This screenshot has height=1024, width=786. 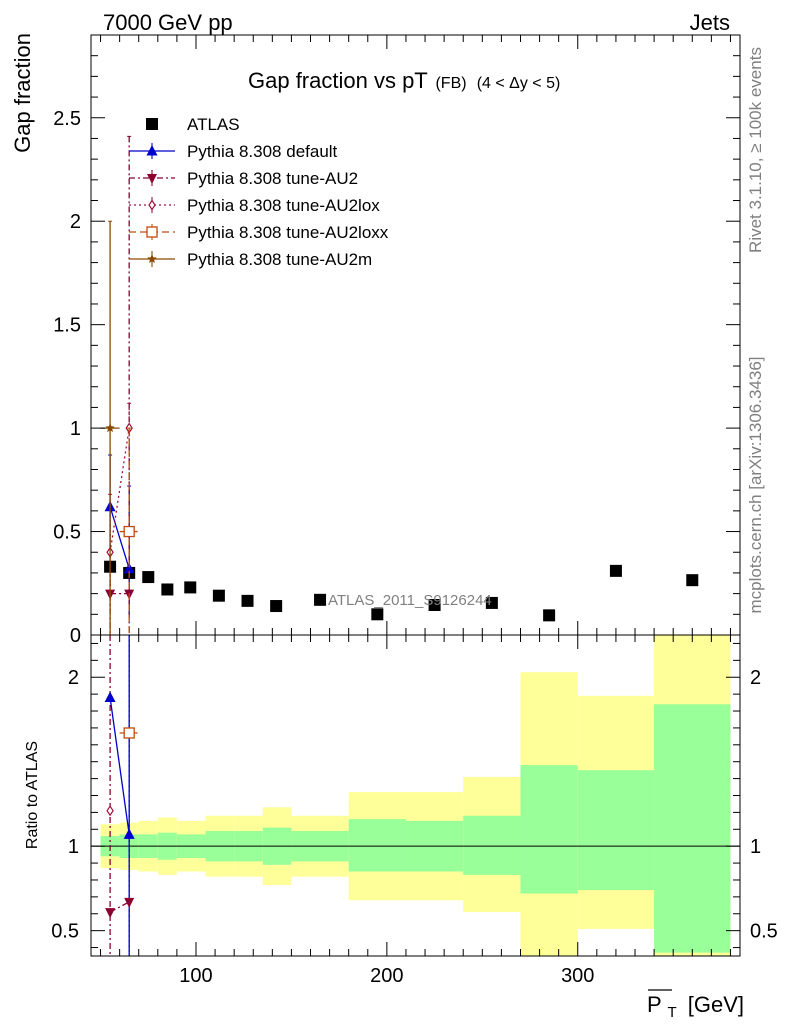 What do you see at coordinates (67, 119) in the screenshot?
I see `upper-y-tick-label: 2.5` at bounding box center [67, 119].